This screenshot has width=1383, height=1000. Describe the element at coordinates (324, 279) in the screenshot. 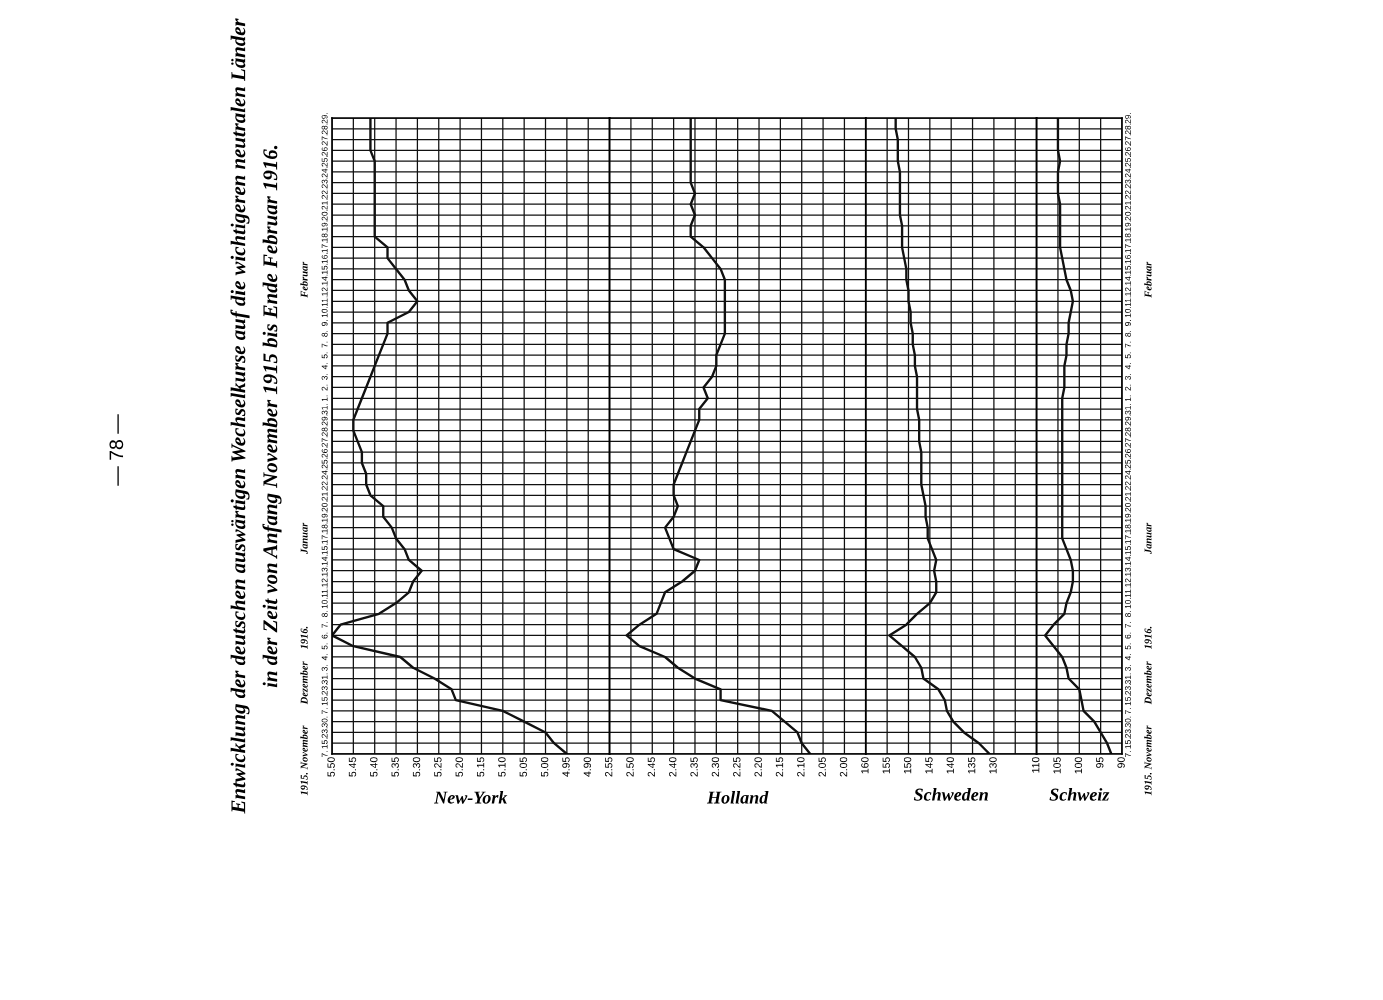

I see `y-tick-label: 14.` at that location.